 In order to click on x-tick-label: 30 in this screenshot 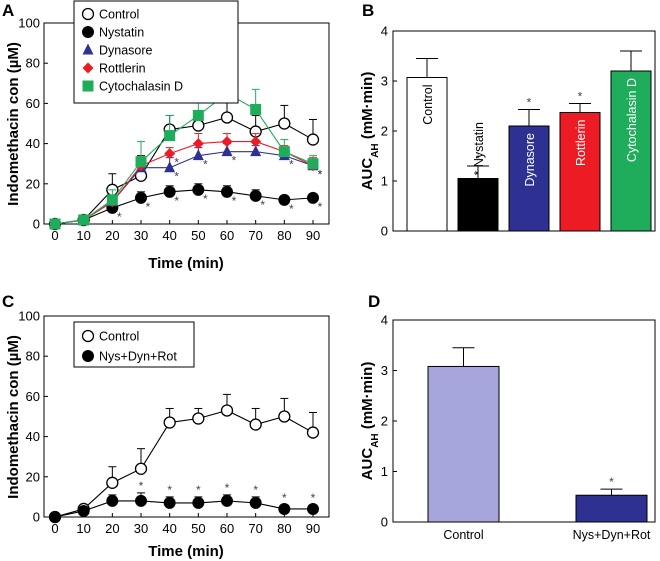, I will do `click(141, 528)`.